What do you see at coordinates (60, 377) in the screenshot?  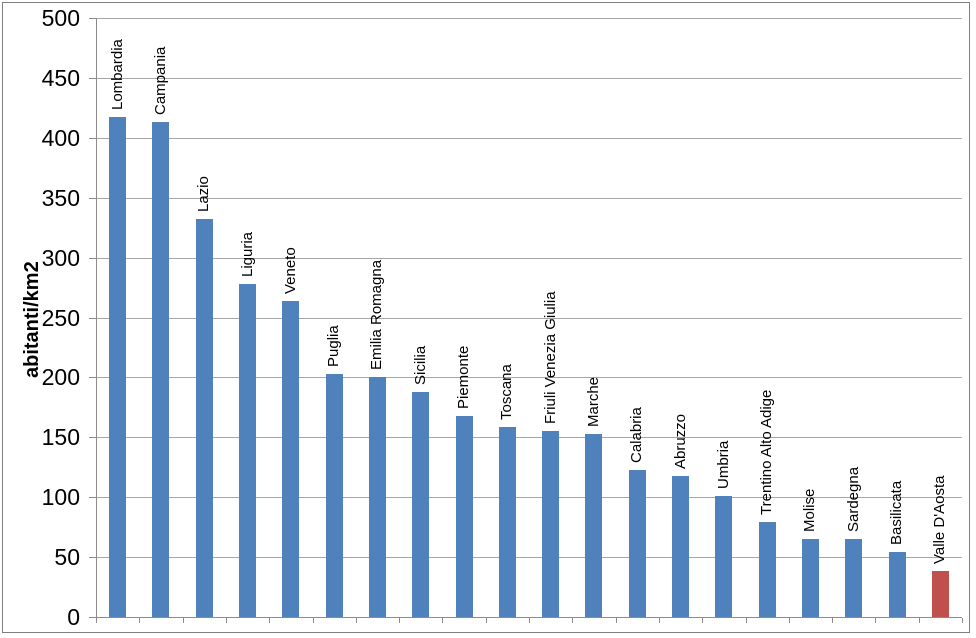 I see `y-tick-label-200: 200` at bounding box center [60, 377].